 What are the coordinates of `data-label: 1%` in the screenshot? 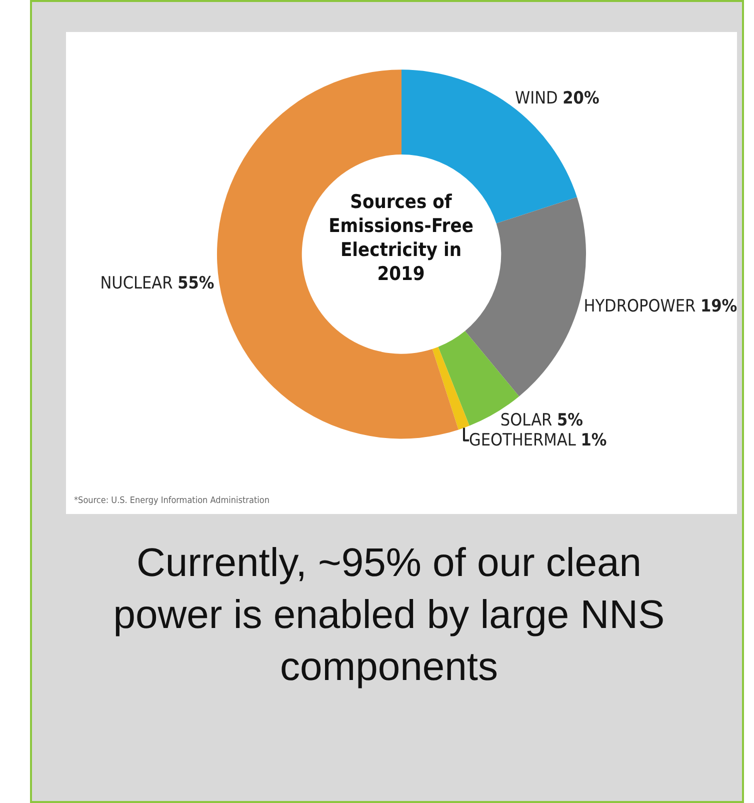 It's located at (593, 440).